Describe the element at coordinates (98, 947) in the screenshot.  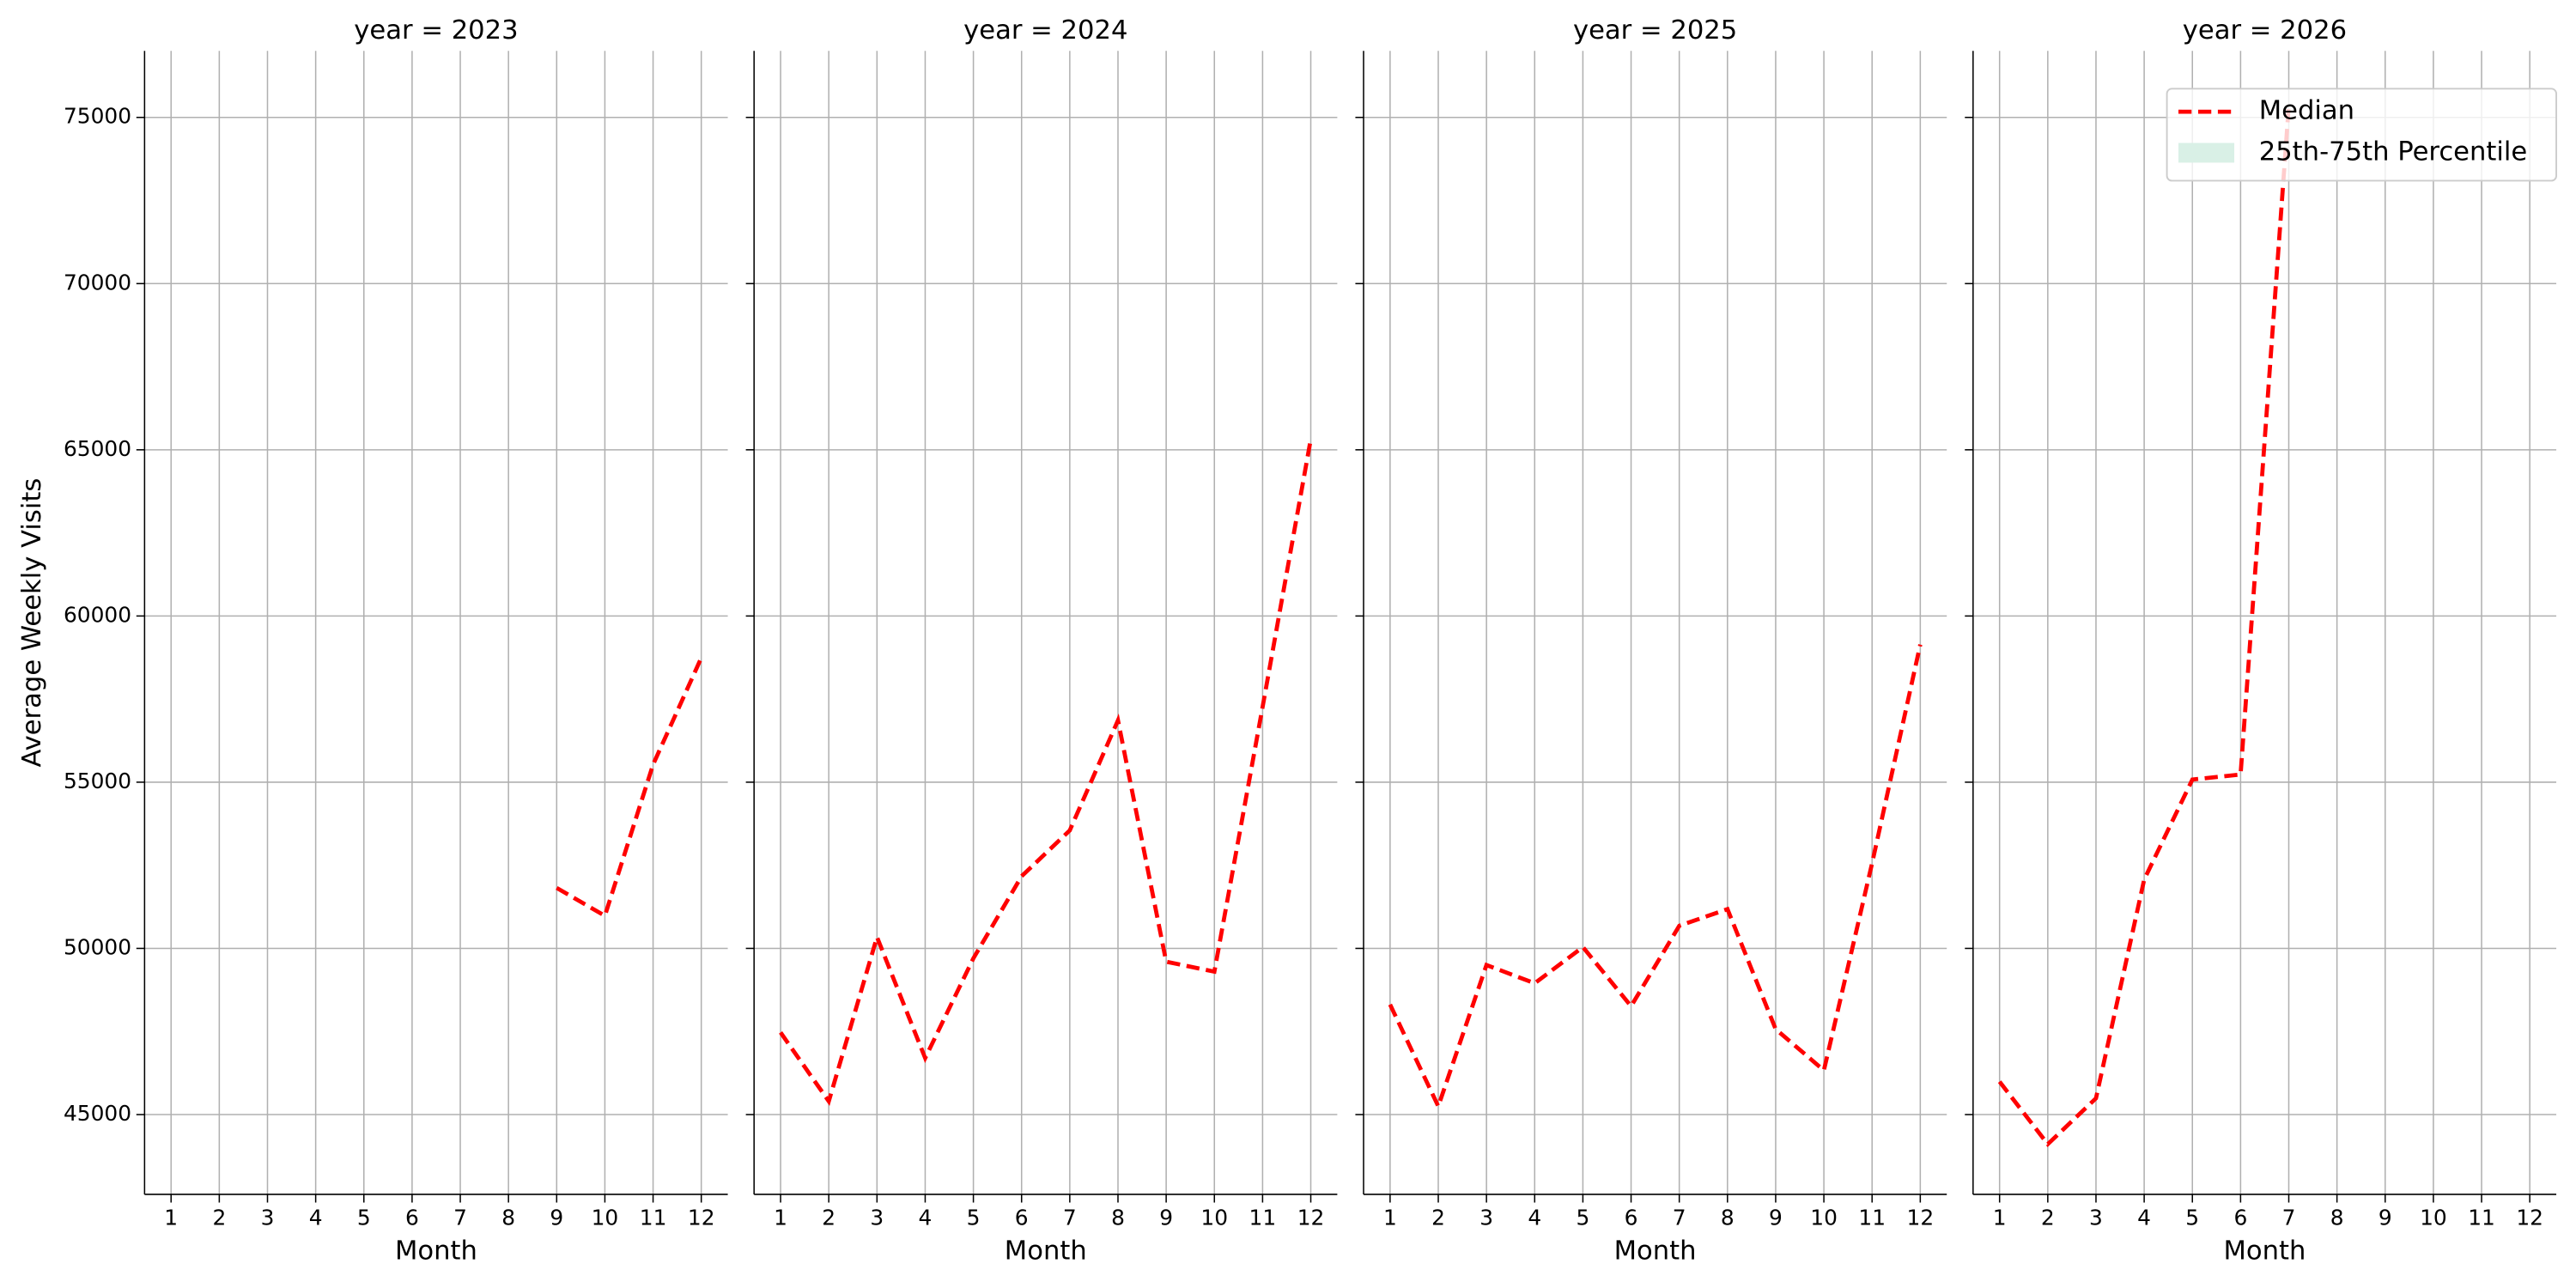
I see `y-tick-label: 50000` at that location.